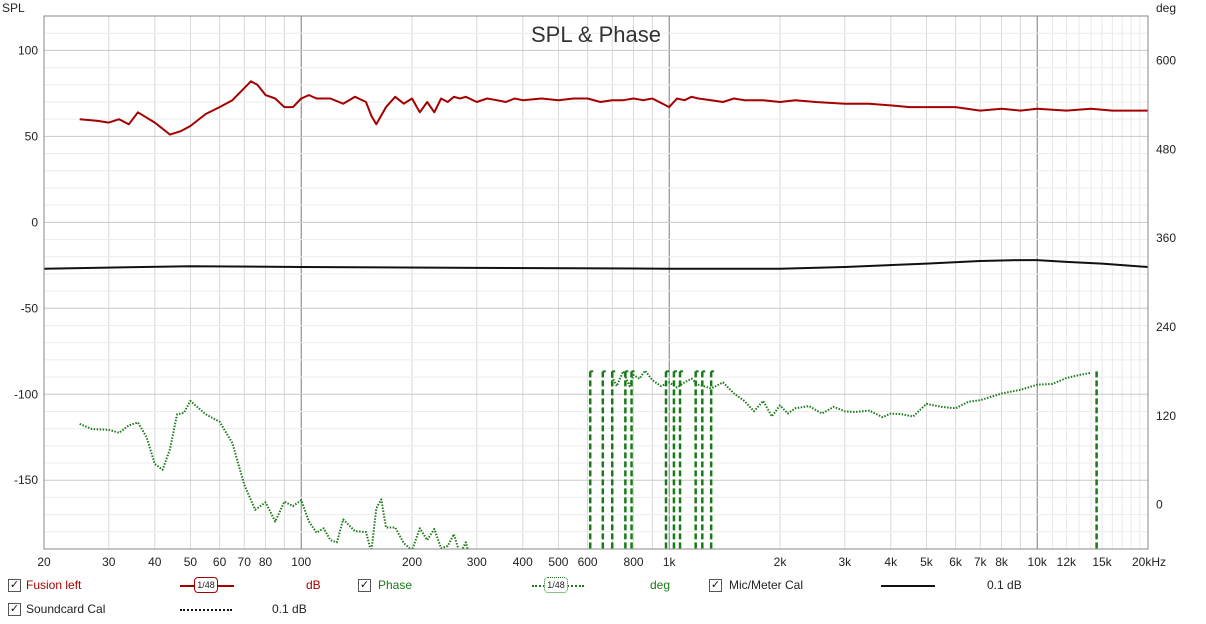 This screenshot has width=1206, height=624. Describe the element at coordinates (781, 562) in the screenshot. I see `x-tick-label: 2k` at that location.